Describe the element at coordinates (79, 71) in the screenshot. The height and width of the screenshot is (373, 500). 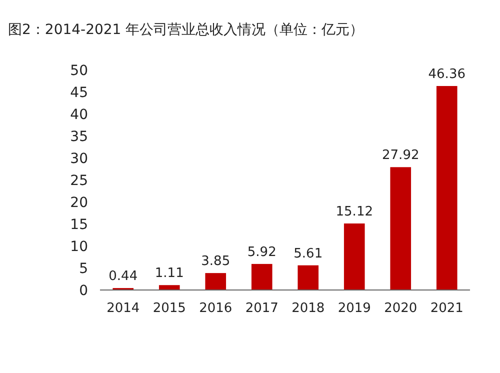
I see `y-tick-label: 50` at that location.